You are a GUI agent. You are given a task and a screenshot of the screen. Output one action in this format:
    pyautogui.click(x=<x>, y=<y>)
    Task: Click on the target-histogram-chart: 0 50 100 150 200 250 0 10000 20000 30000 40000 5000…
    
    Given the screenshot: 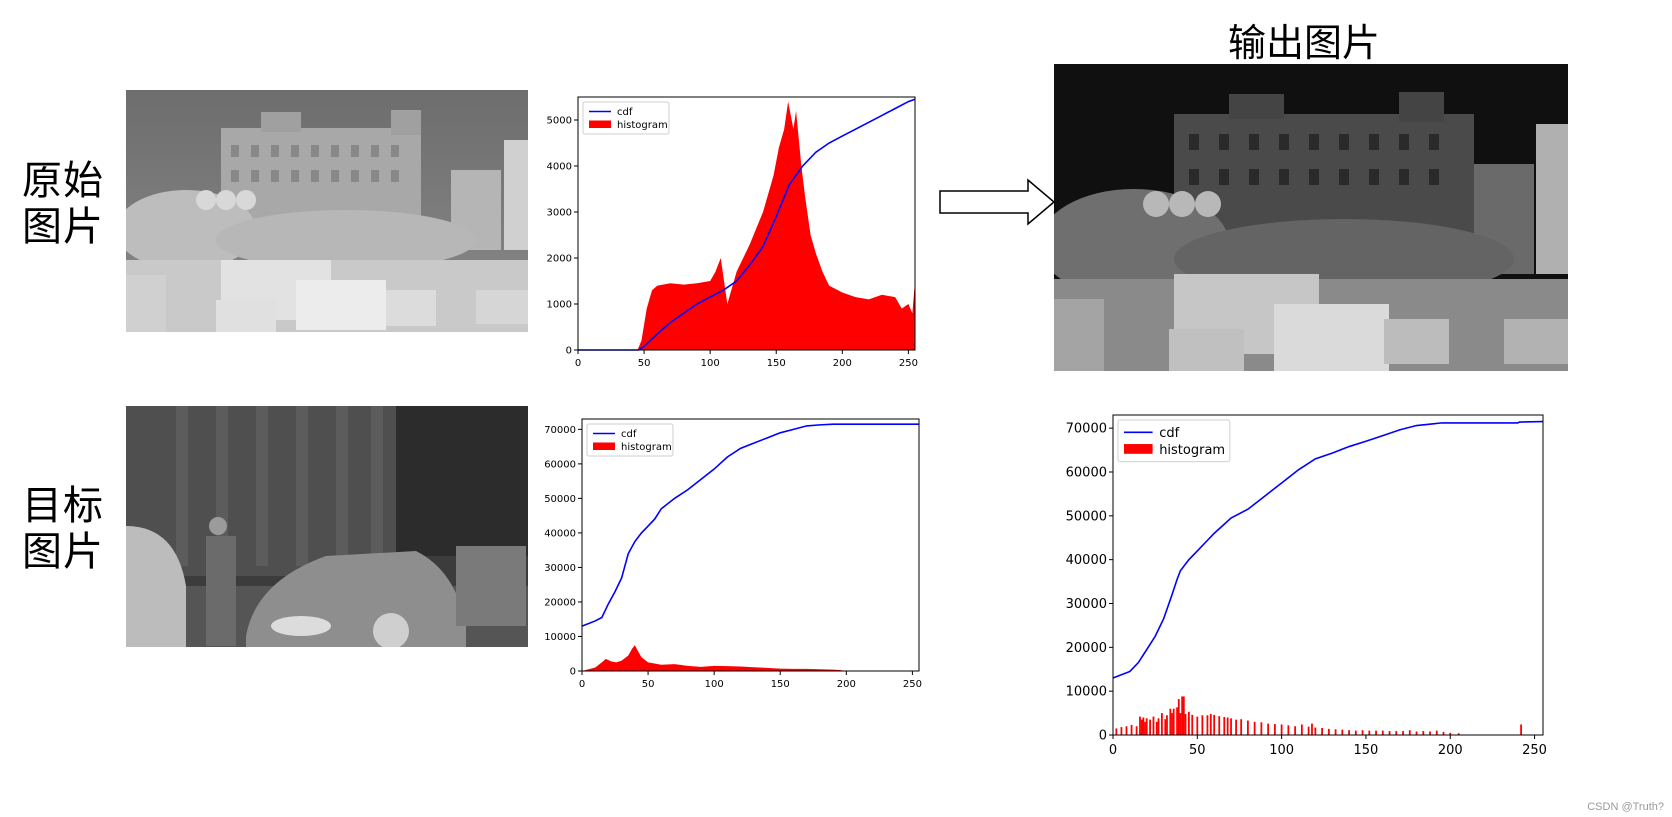 What is the action you would take?
    pyautogui.click(x=733, y=554)
    